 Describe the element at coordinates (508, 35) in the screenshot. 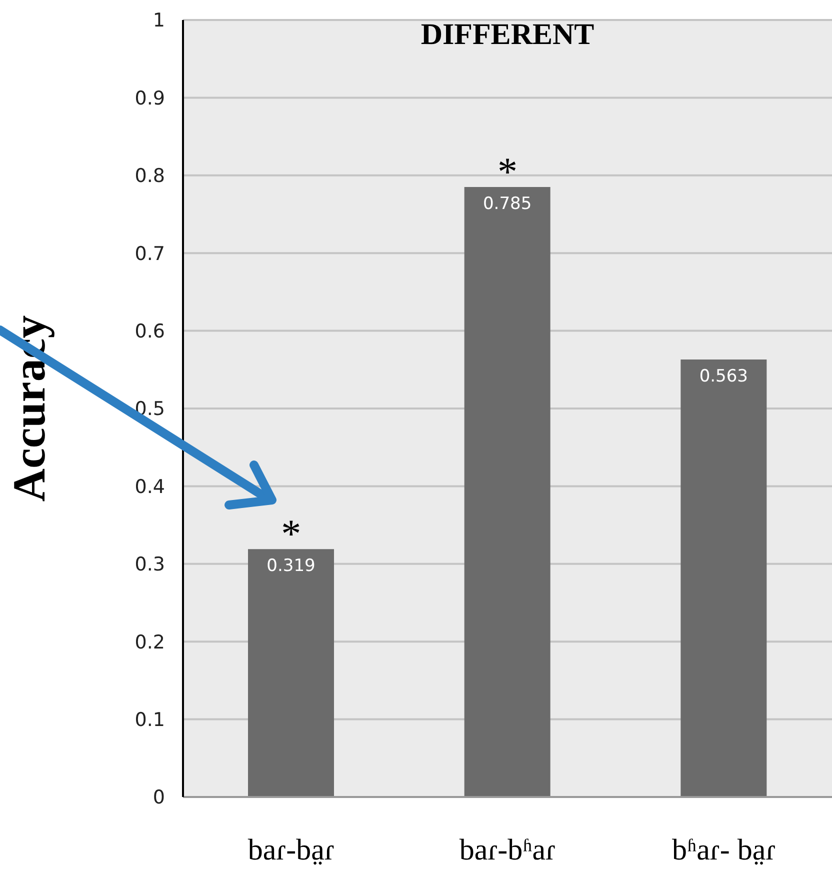

I see `chart-title: DIFFERENT` at that location.